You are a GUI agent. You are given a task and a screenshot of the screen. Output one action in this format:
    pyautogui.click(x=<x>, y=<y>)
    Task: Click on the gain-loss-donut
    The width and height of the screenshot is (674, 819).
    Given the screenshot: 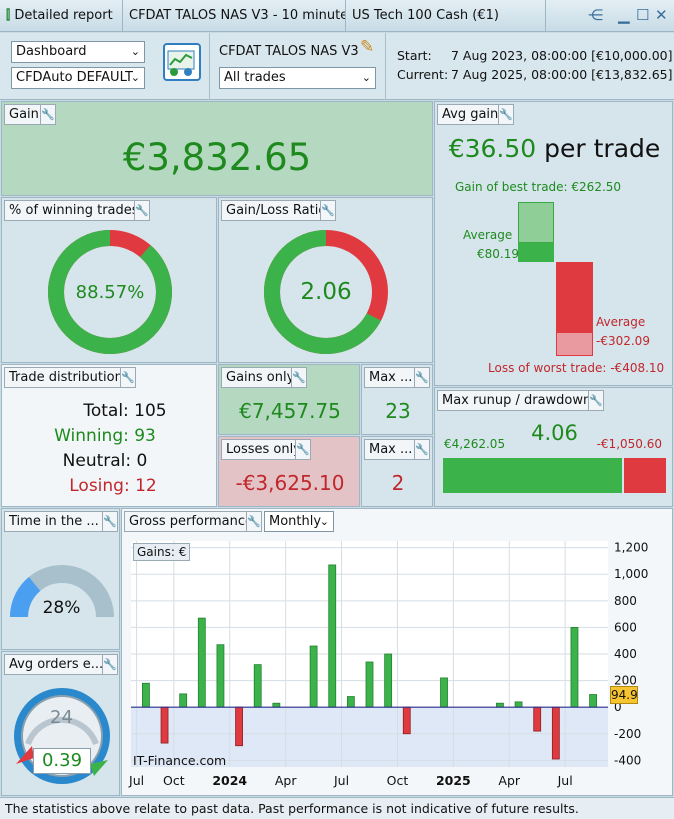 What is the action you would take?
    pyautogui.click(x=326, y=292)
    